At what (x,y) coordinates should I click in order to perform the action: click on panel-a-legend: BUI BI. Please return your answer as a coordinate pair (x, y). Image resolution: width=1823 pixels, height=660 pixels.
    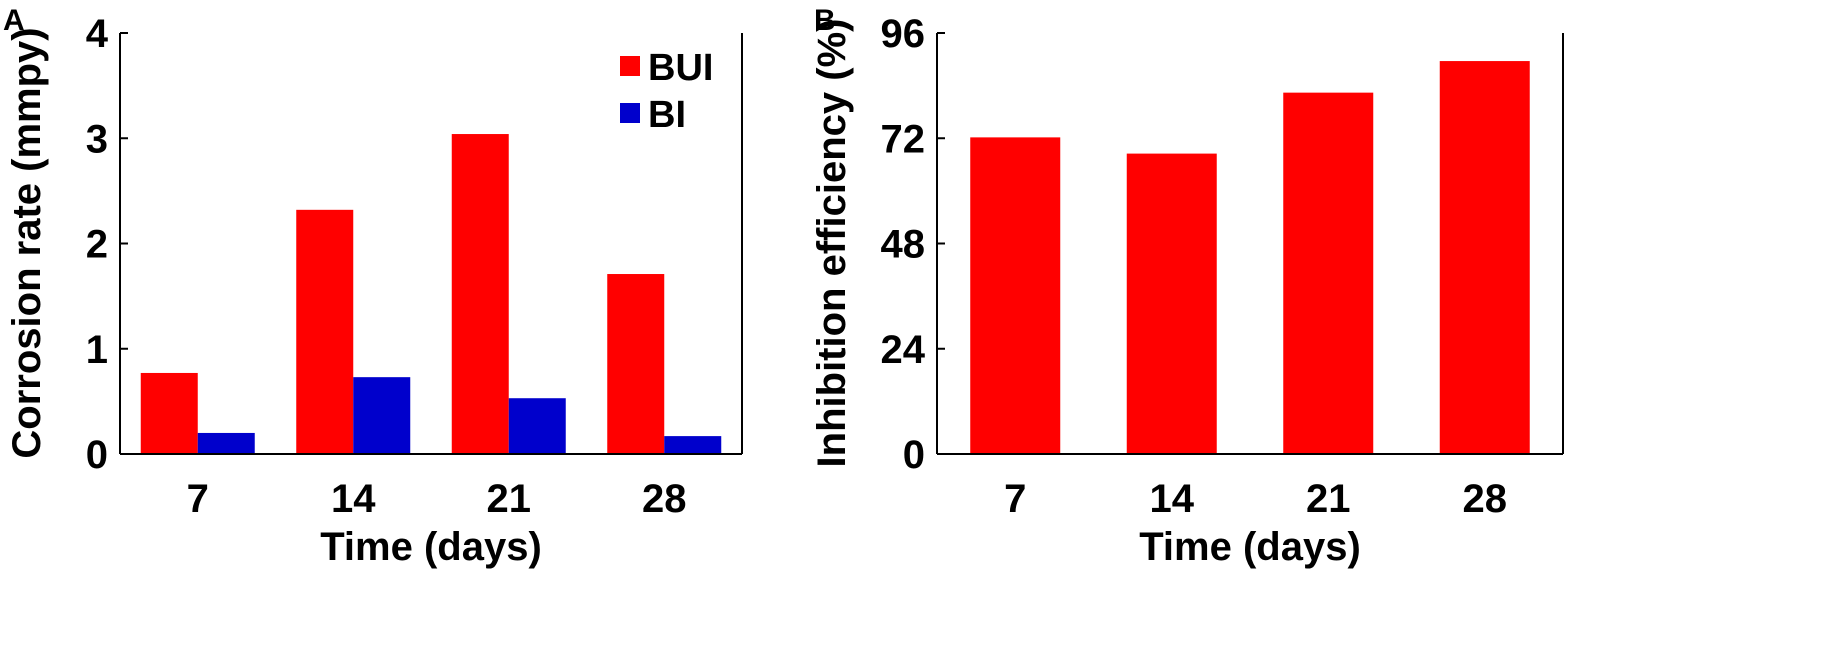
    Looking at the image, I should click on (666, 91).